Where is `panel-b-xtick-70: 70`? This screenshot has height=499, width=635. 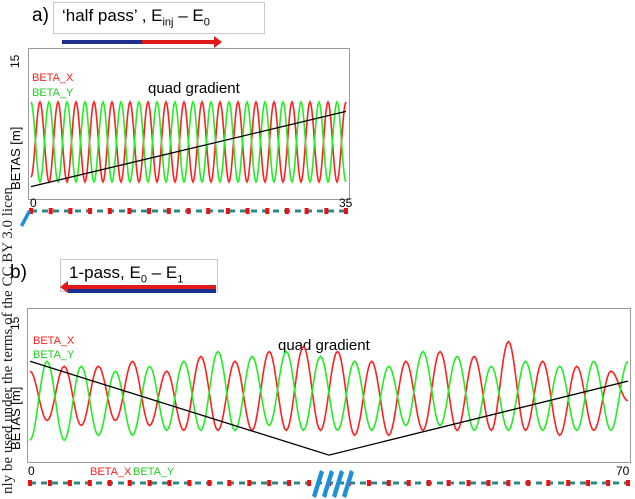
panel-b-xtick-70: 70 is located at coordinates (623, 471).